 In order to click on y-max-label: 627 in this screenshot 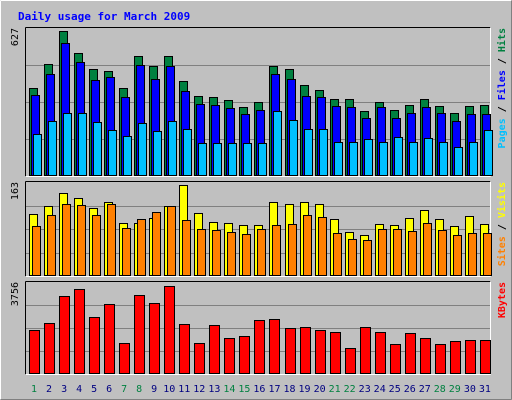, I will do `click(15, 37)`.